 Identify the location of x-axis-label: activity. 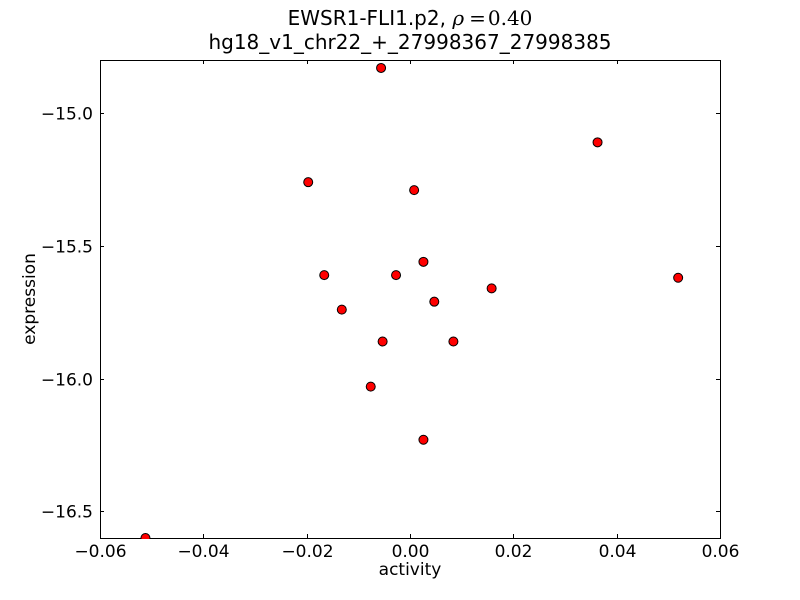
(410, 570).